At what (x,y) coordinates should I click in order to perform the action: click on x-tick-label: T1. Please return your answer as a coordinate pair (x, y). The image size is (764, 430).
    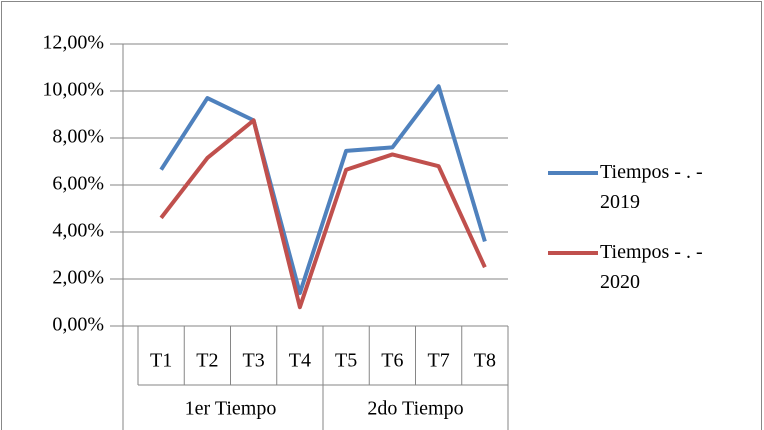
    Looking at the image, I should click on (161, 361).